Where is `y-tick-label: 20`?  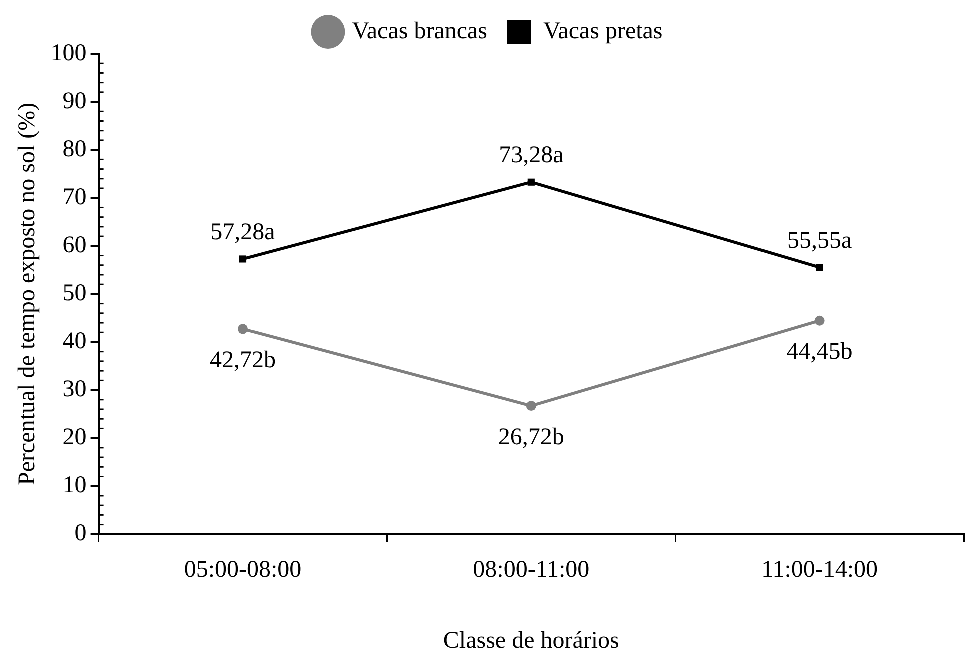
y-tick-label: 20 is located at coordinates (74, 437).